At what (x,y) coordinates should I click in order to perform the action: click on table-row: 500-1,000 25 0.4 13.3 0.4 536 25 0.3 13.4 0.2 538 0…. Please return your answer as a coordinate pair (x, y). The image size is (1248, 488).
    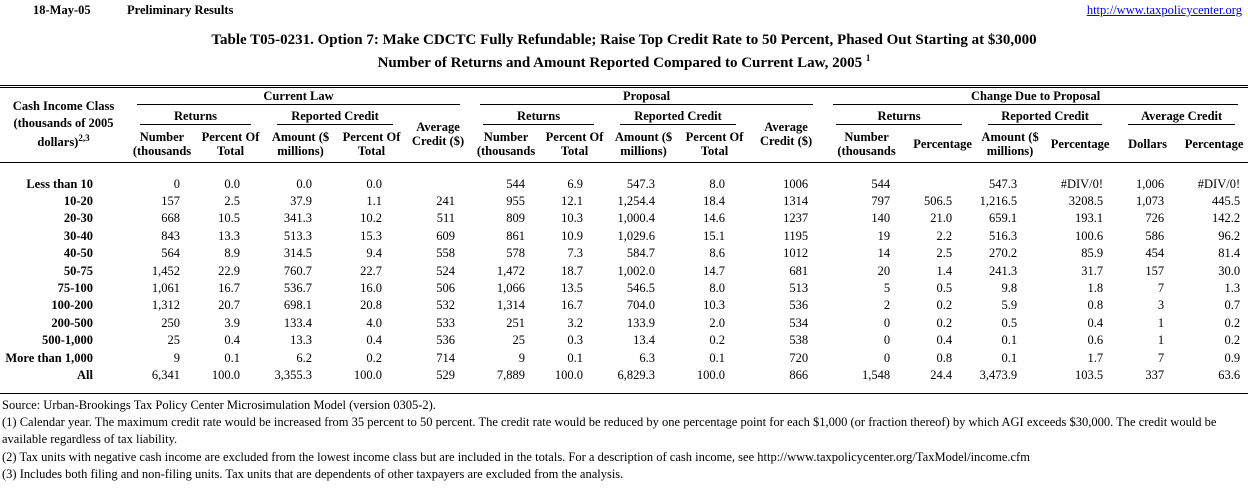
    Looking at the image, I should click on (624, 340).